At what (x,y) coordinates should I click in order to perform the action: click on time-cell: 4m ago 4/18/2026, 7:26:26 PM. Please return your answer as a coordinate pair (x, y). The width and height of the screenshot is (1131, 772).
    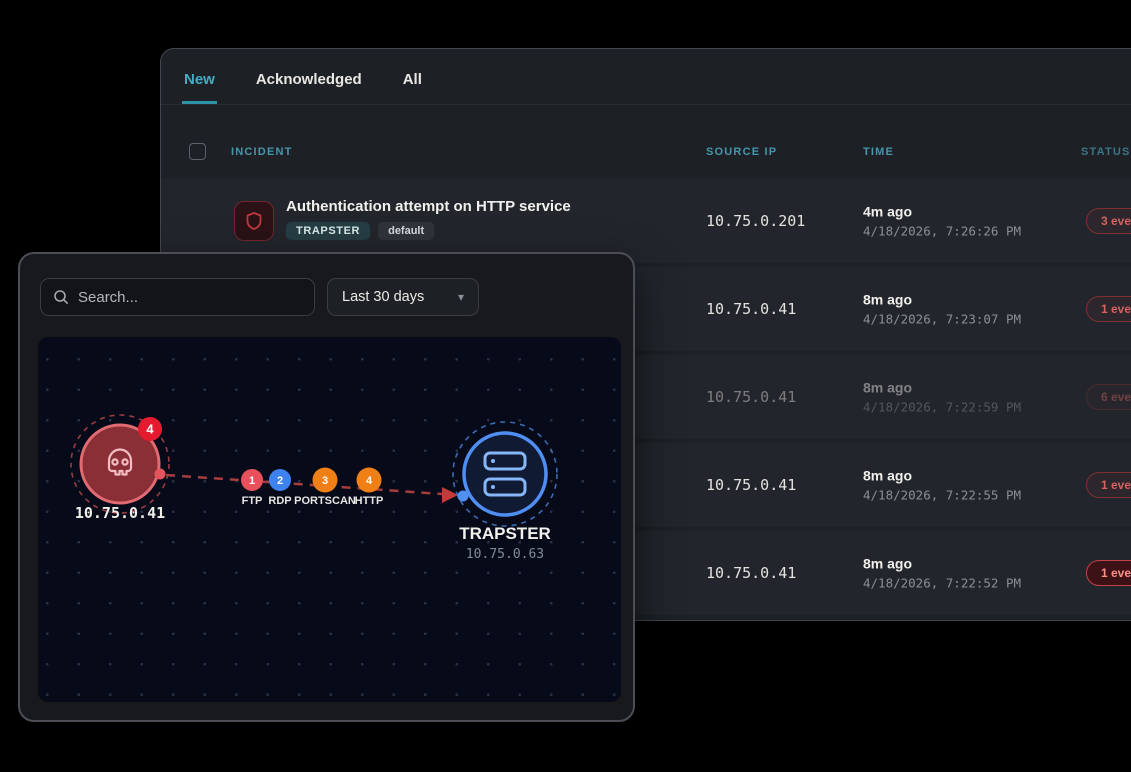
    Looking at the image, I should click on (942, 221).